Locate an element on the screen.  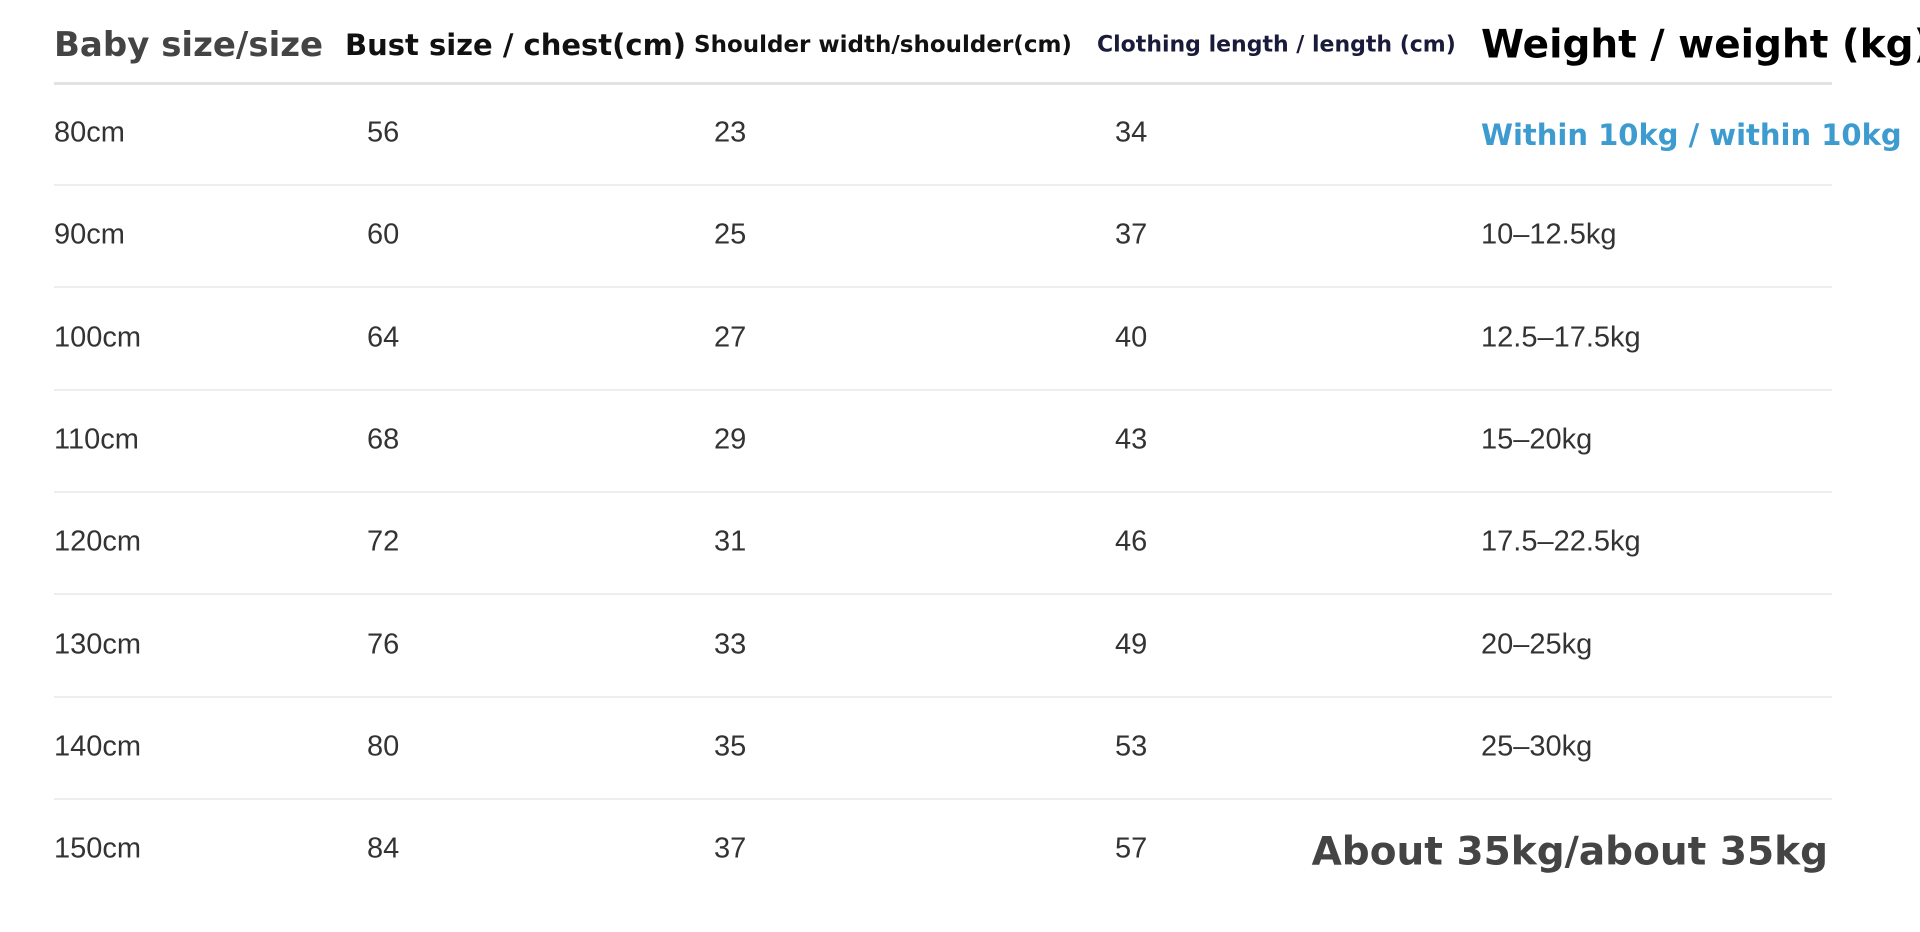
table-cell: 25 is located at coordinates (730, 234).